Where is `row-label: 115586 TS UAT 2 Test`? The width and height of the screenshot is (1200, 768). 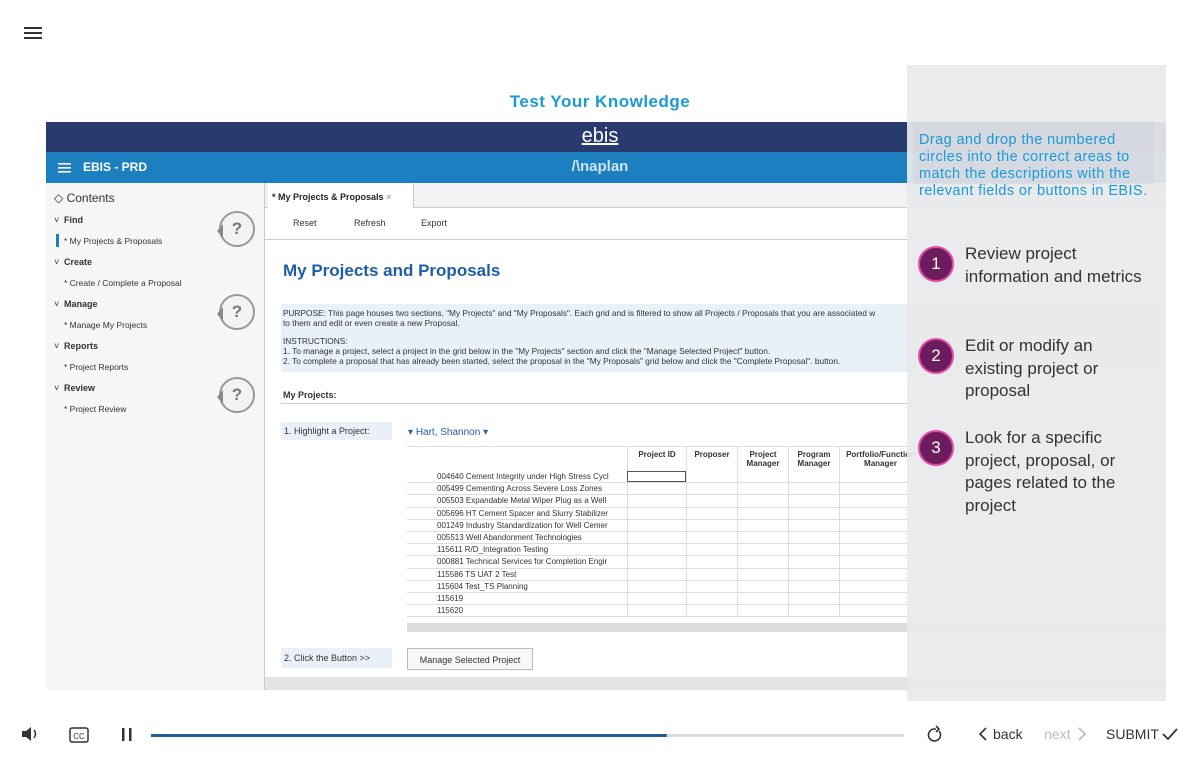
row-label: 115586 TS UAT 2 Test is located at coordinates (477, 574).